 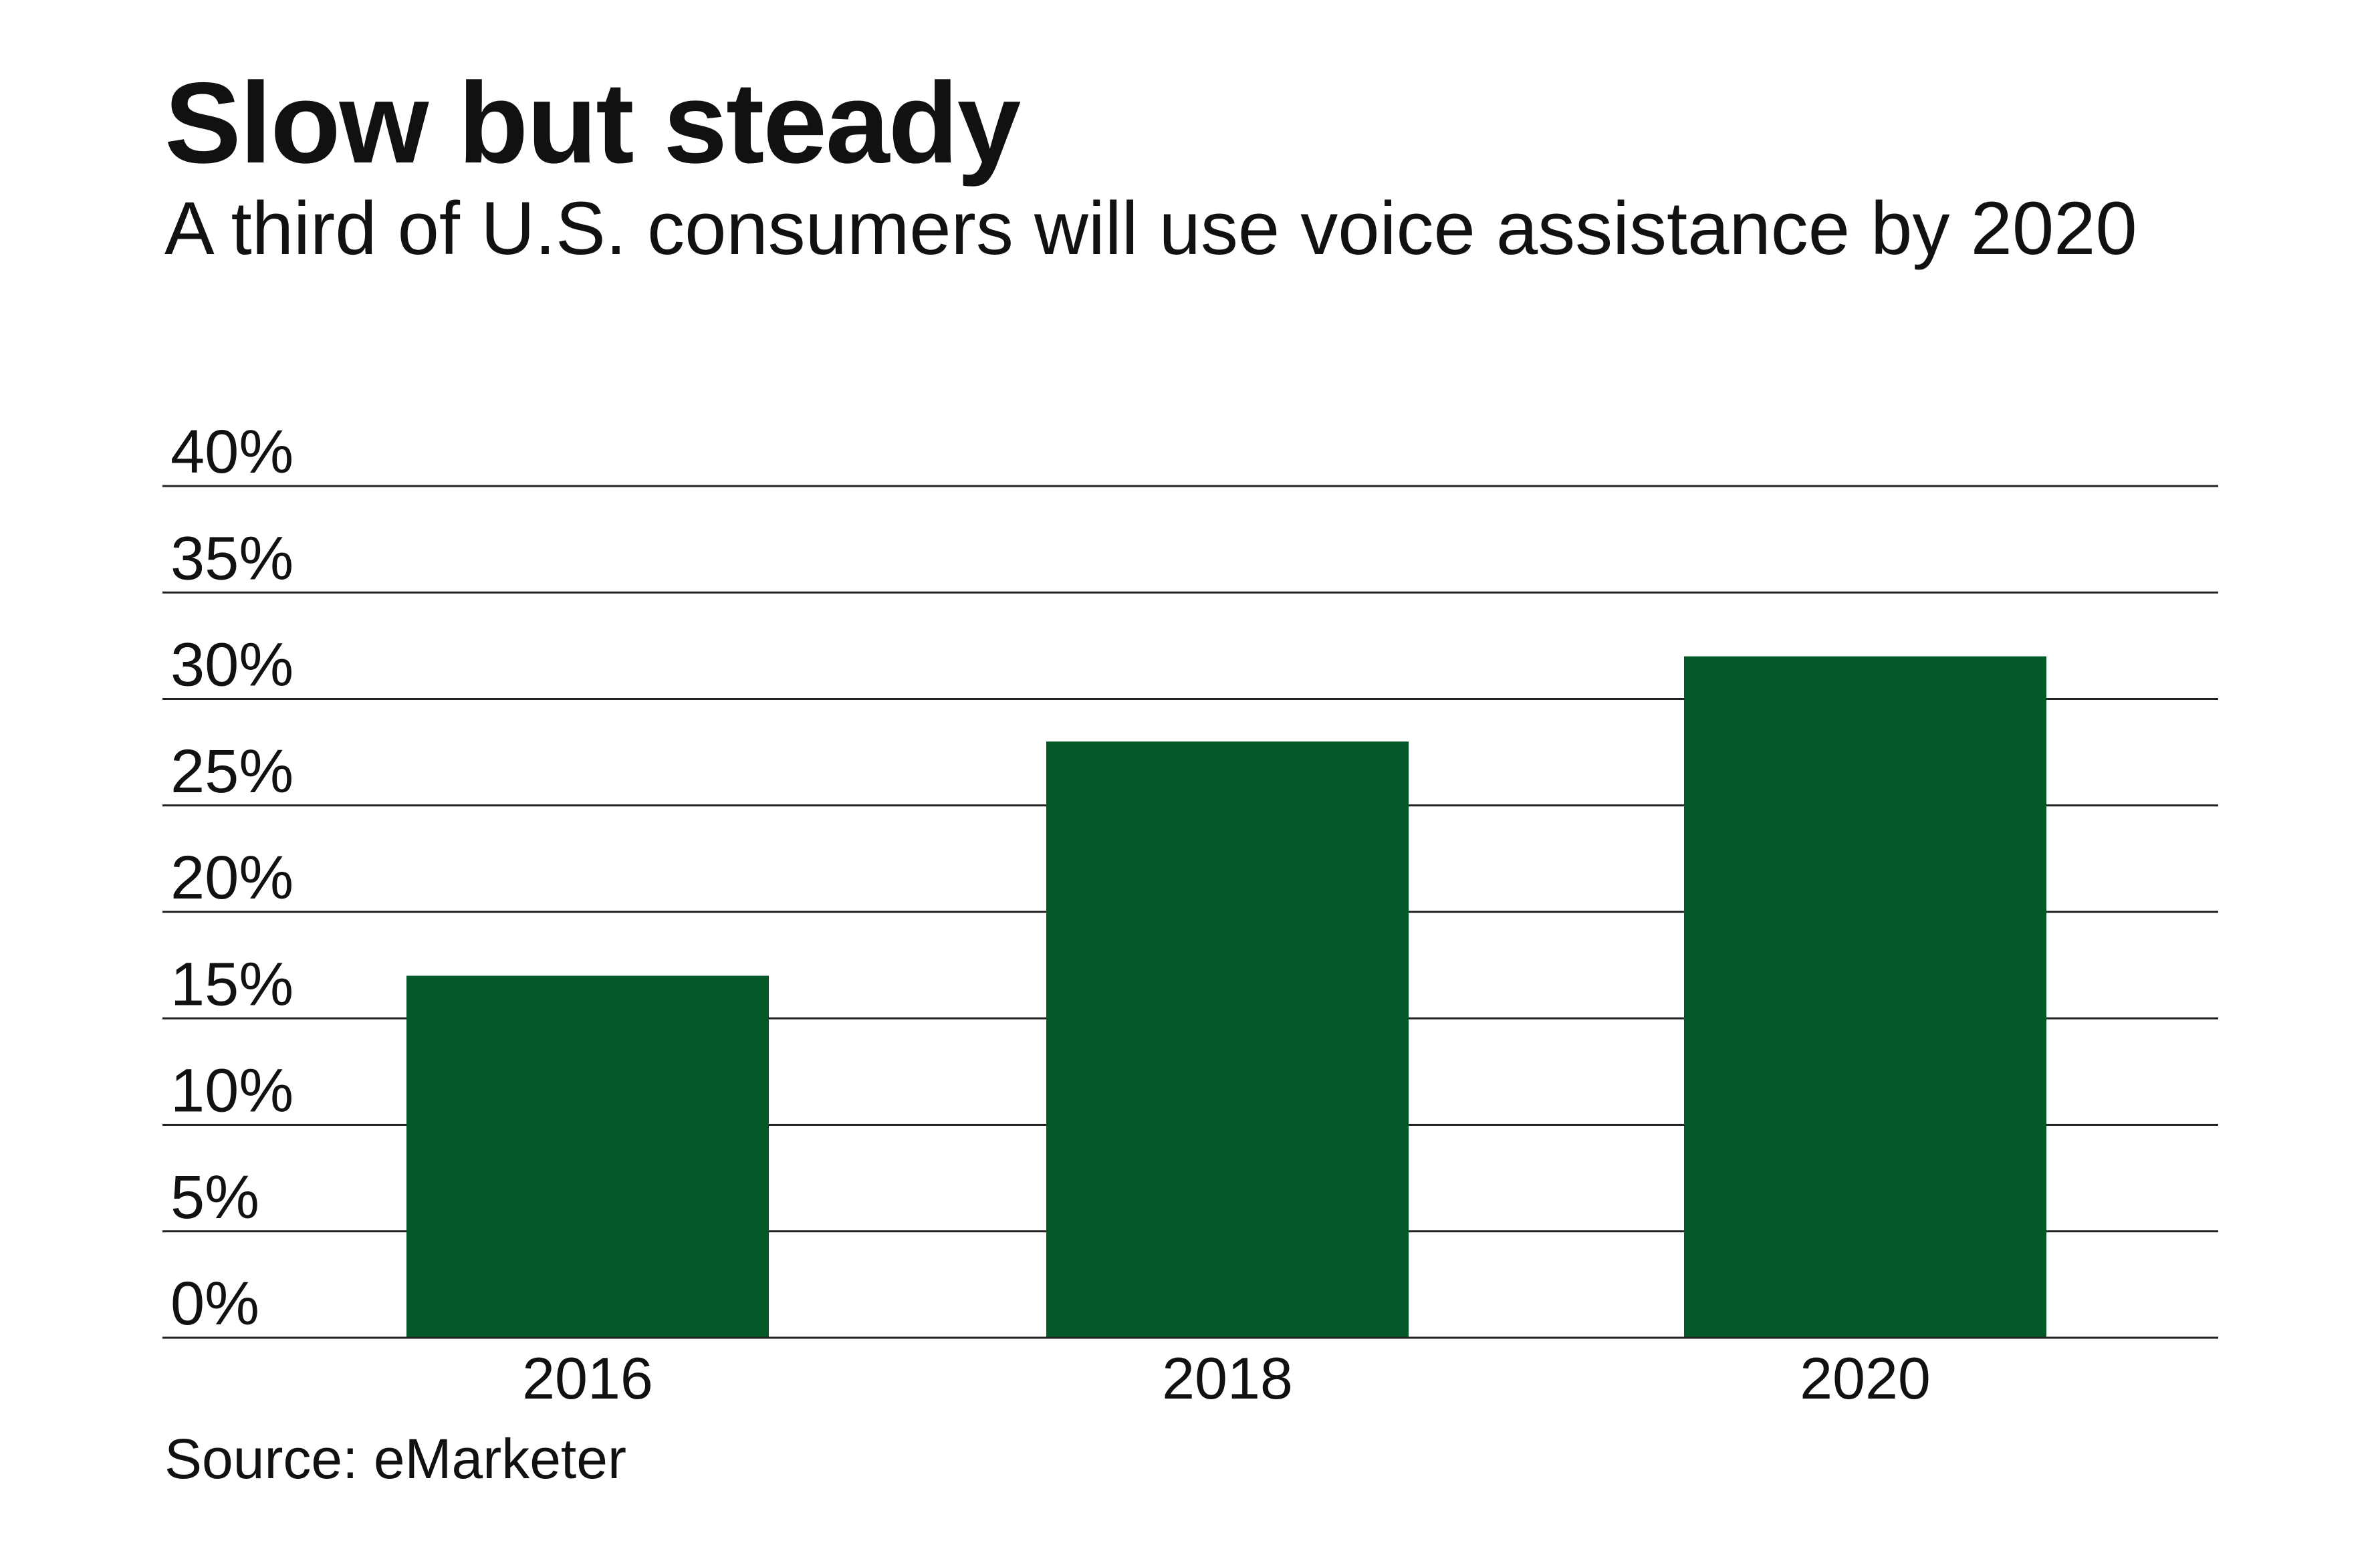 What do you see at coordinates (395, 1458) in the screenshot?
I see `source-note: Source: eMarketer` at bounding box center [395, 1458].